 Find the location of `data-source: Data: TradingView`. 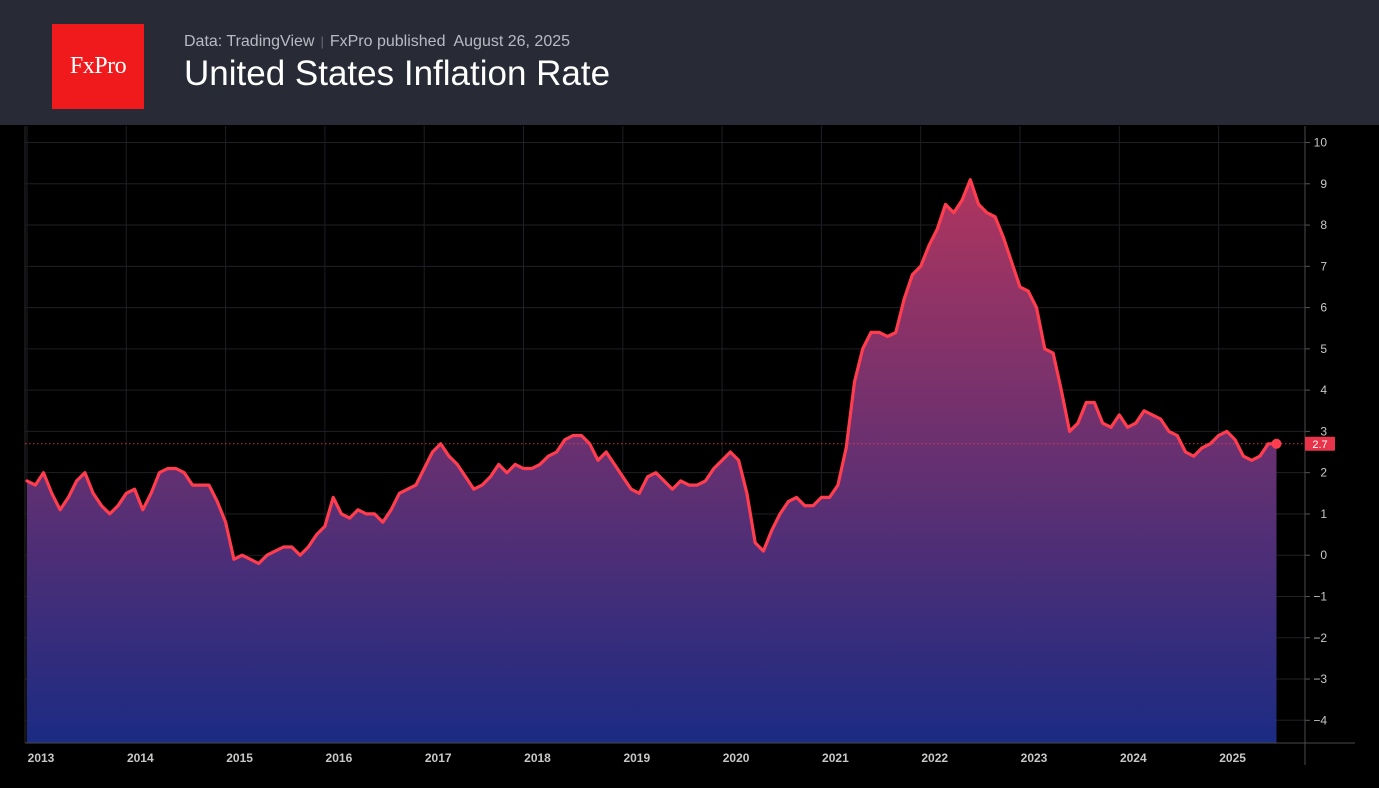

data-source: Data: TradingView is located at coordinates (249, 41).